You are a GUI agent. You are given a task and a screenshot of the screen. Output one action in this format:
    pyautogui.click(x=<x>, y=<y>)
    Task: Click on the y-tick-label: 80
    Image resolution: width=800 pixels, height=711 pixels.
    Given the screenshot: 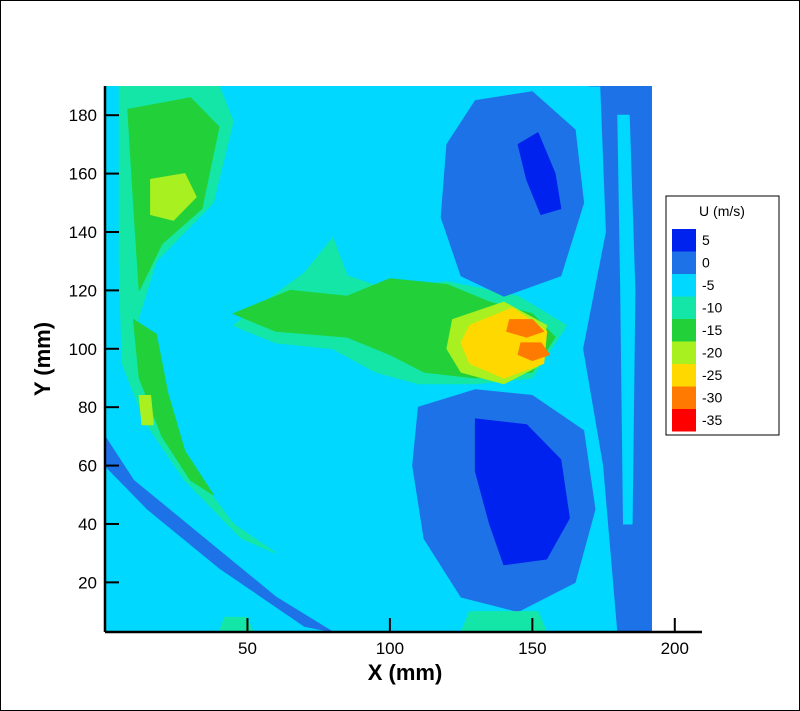 What is the action you would take?
    pyautogui.click(x=87, y=407)
    